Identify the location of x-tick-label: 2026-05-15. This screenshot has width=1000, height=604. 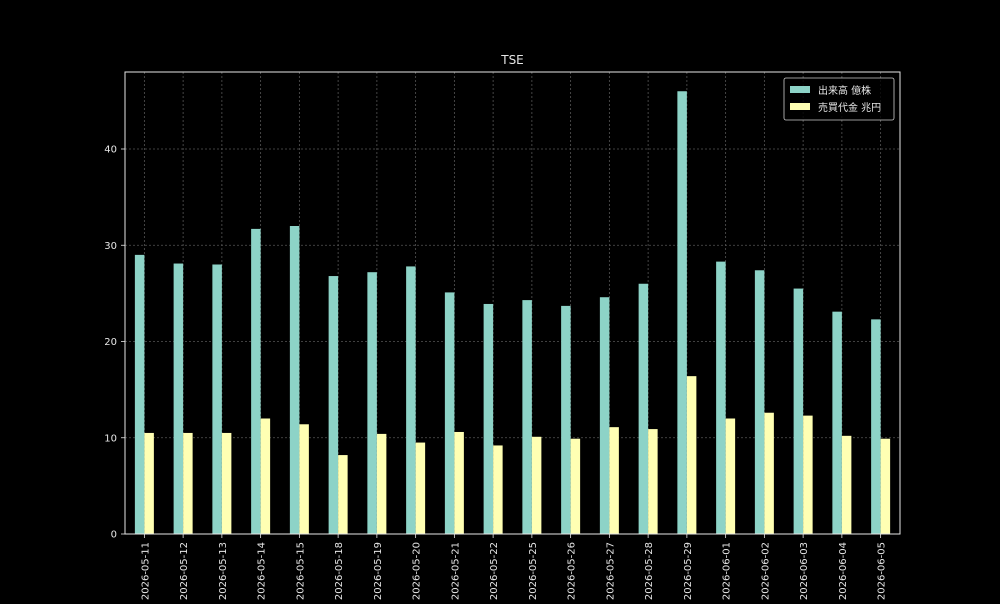
(300, 571).